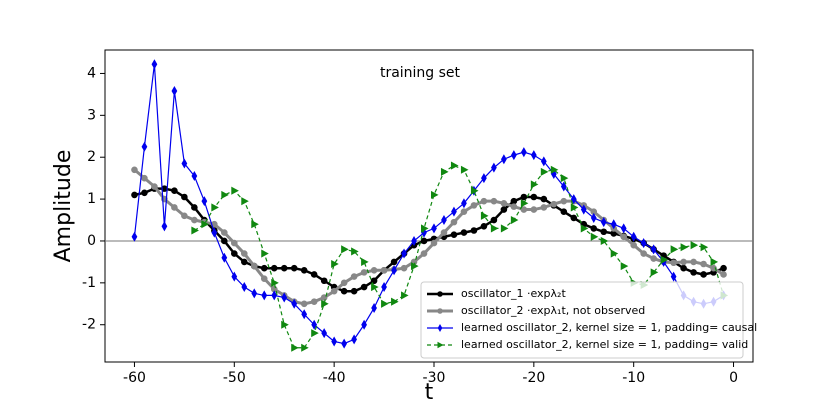  I want to click on x-axis-label: t, so click(429, 392).